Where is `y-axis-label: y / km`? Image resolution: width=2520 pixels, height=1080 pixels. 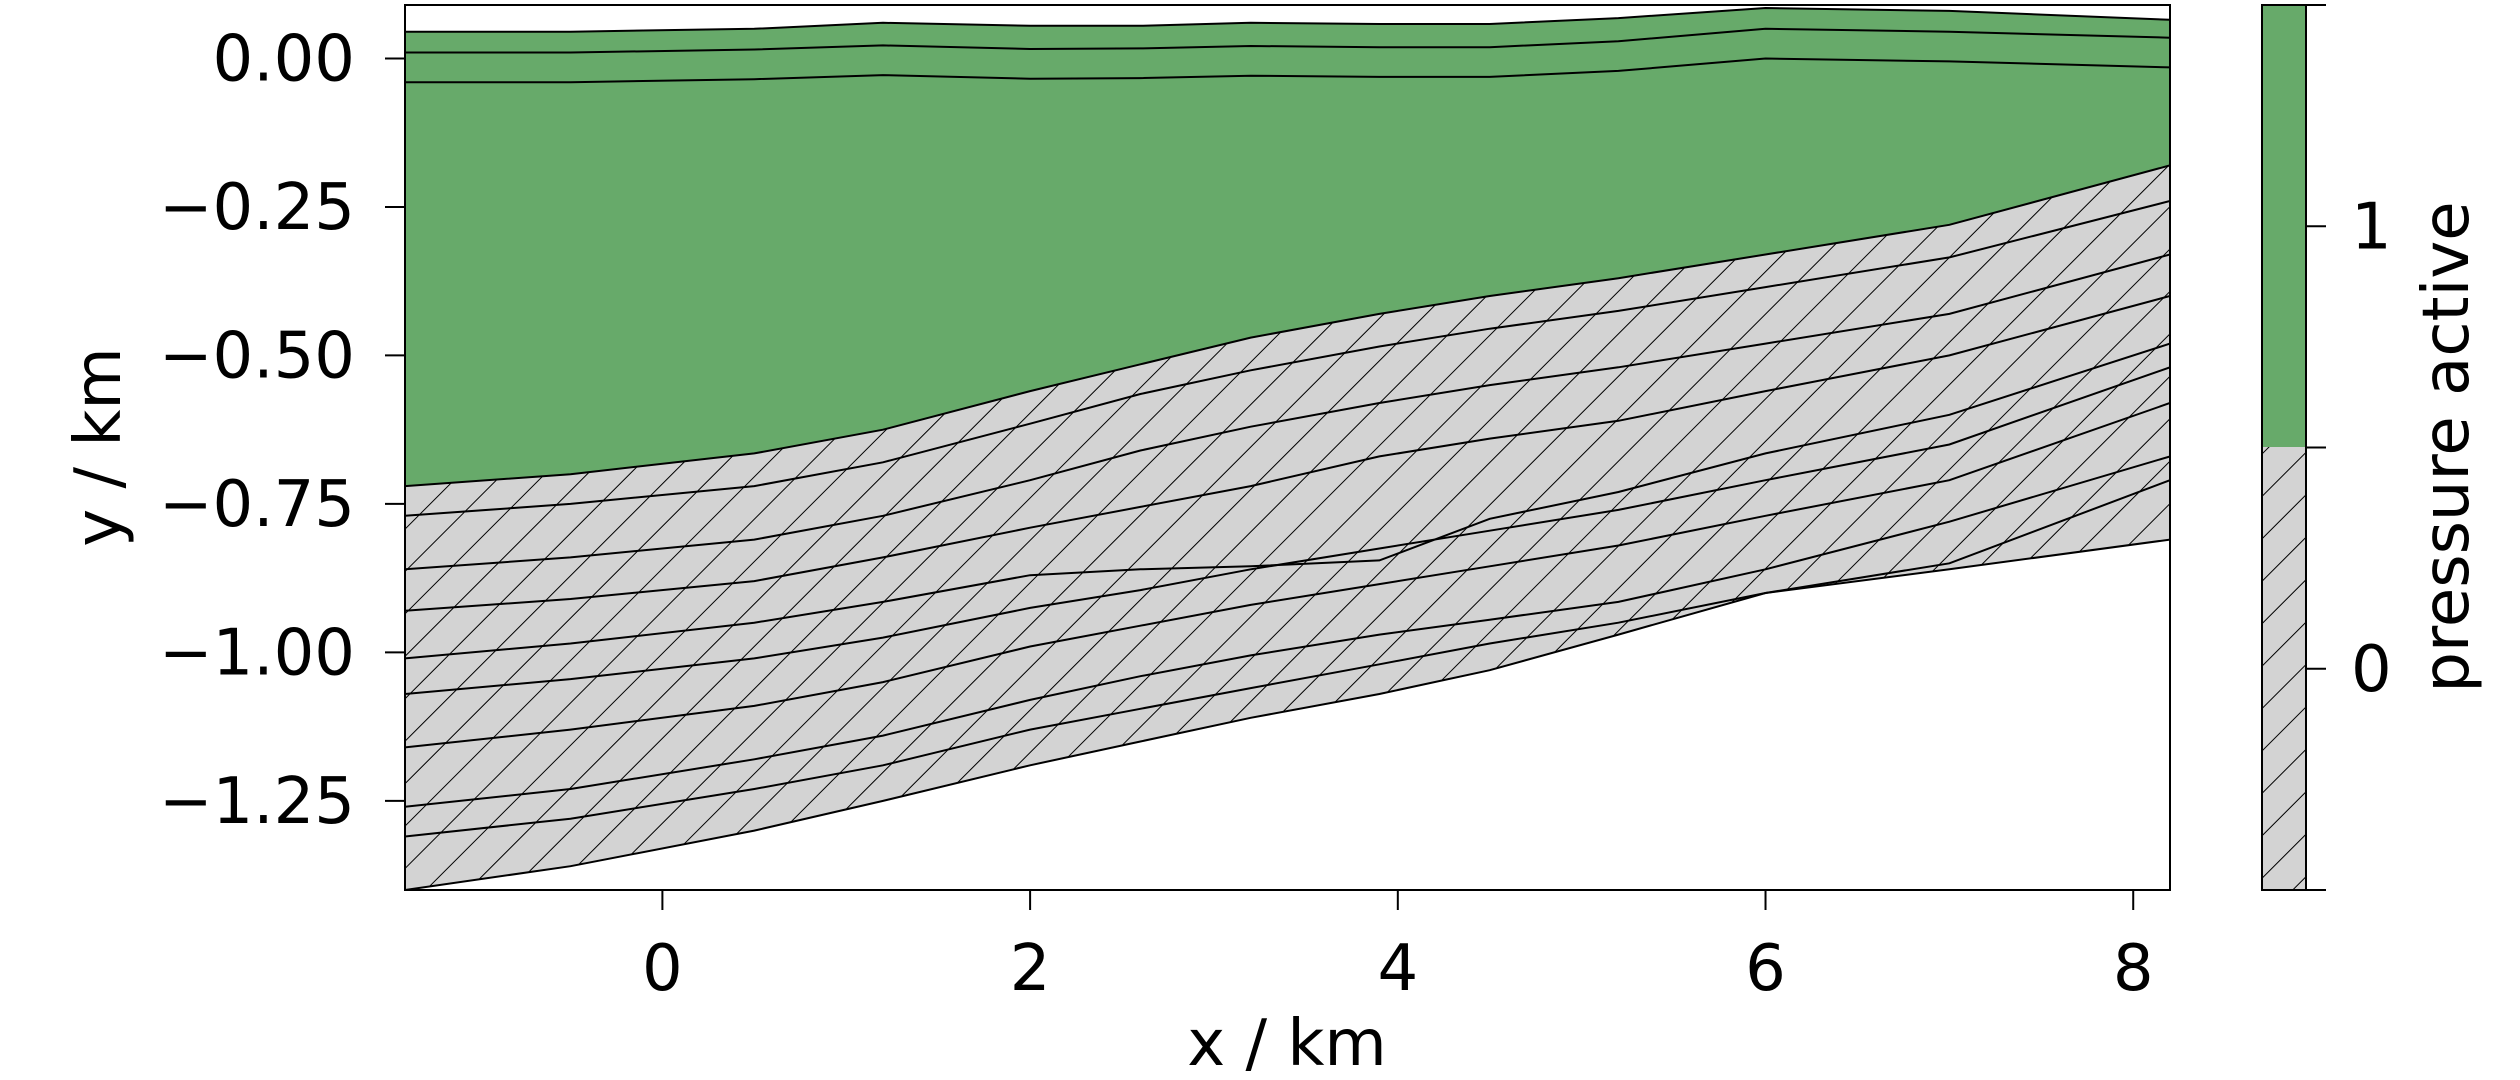
y-axis-label: y / km is located at coordinates (99, 447).